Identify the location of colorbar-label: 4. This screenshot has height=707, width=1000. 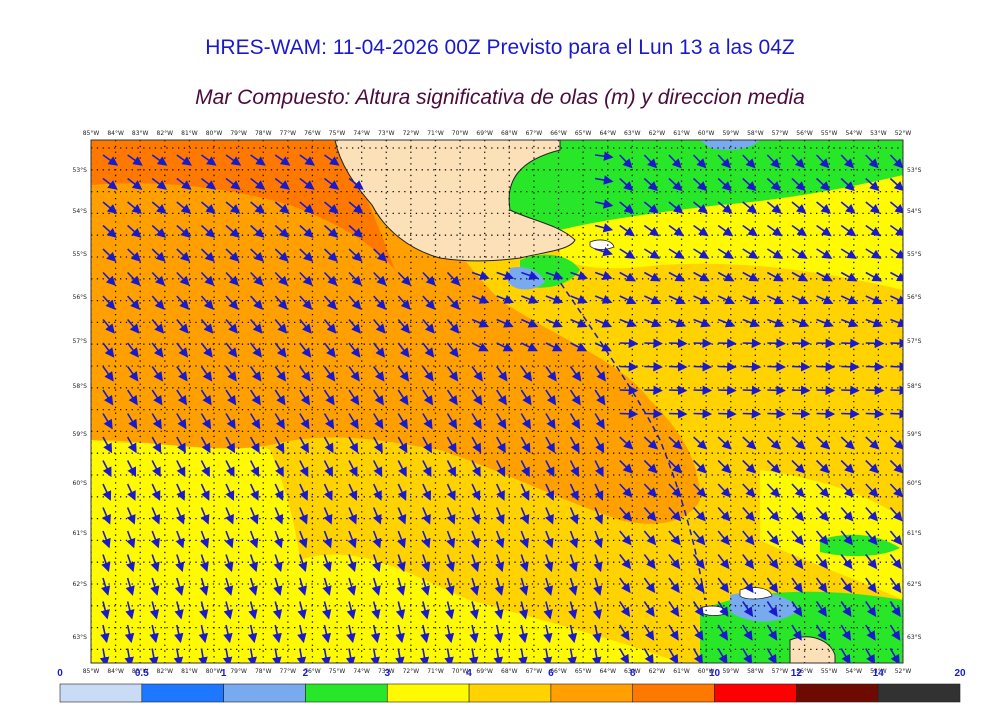
(469, 673).